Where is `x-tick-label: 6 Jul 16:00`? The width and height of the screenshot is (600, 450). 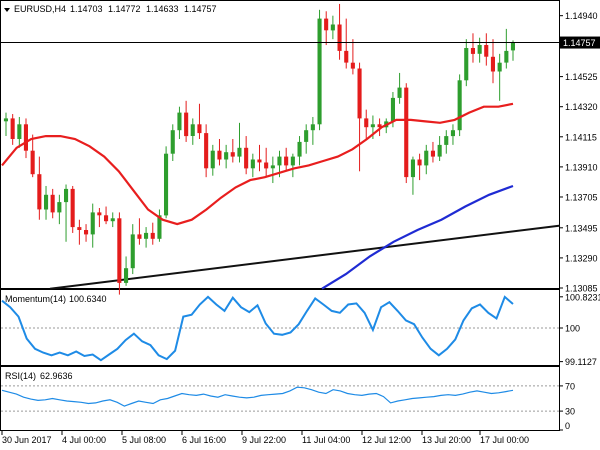 x-tick-label: 6 Jul 16:00 is located at coordinates (204, 440).